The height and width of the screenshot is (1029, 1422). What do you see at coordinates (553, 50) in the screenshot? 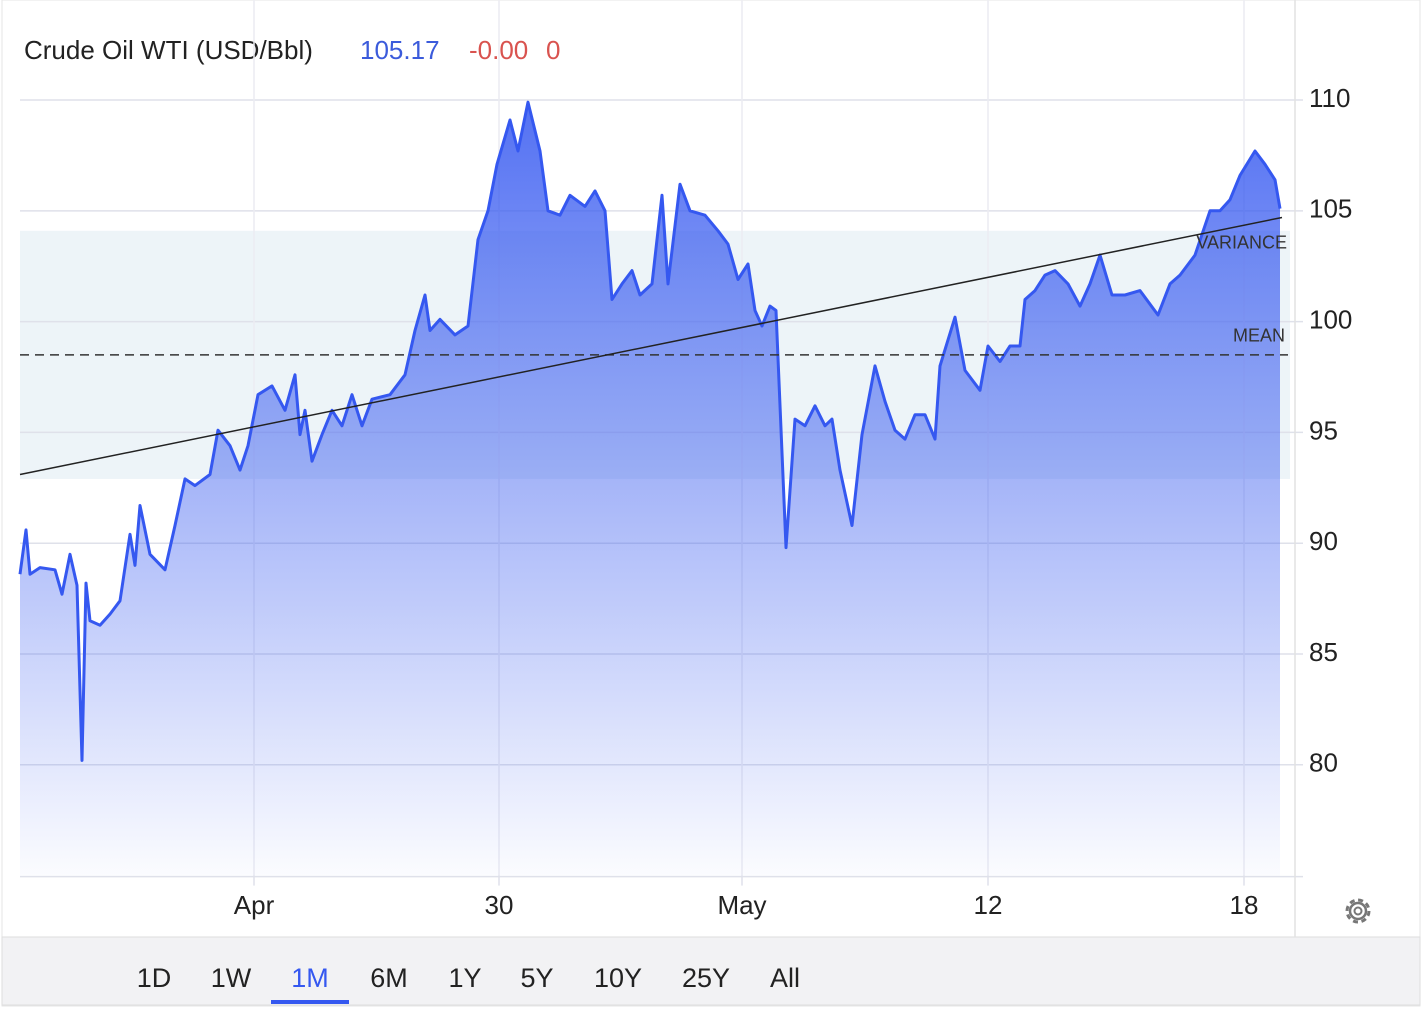
I see `price-change-percent: 0` at bounding box center [553, 50].